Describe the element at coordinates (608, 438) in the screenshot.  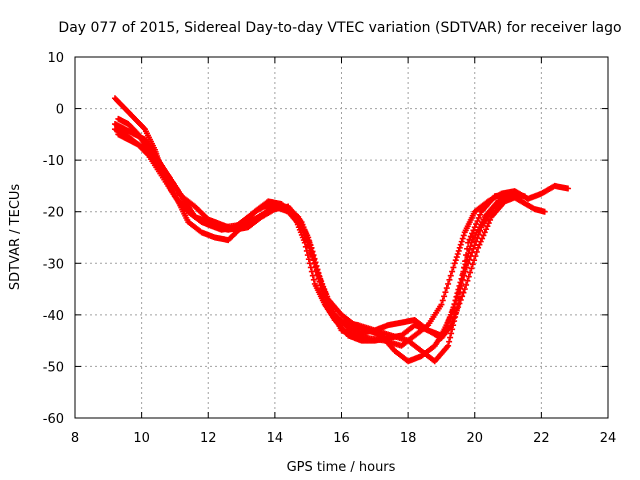
I see `x-tick-label: 24` at that location.